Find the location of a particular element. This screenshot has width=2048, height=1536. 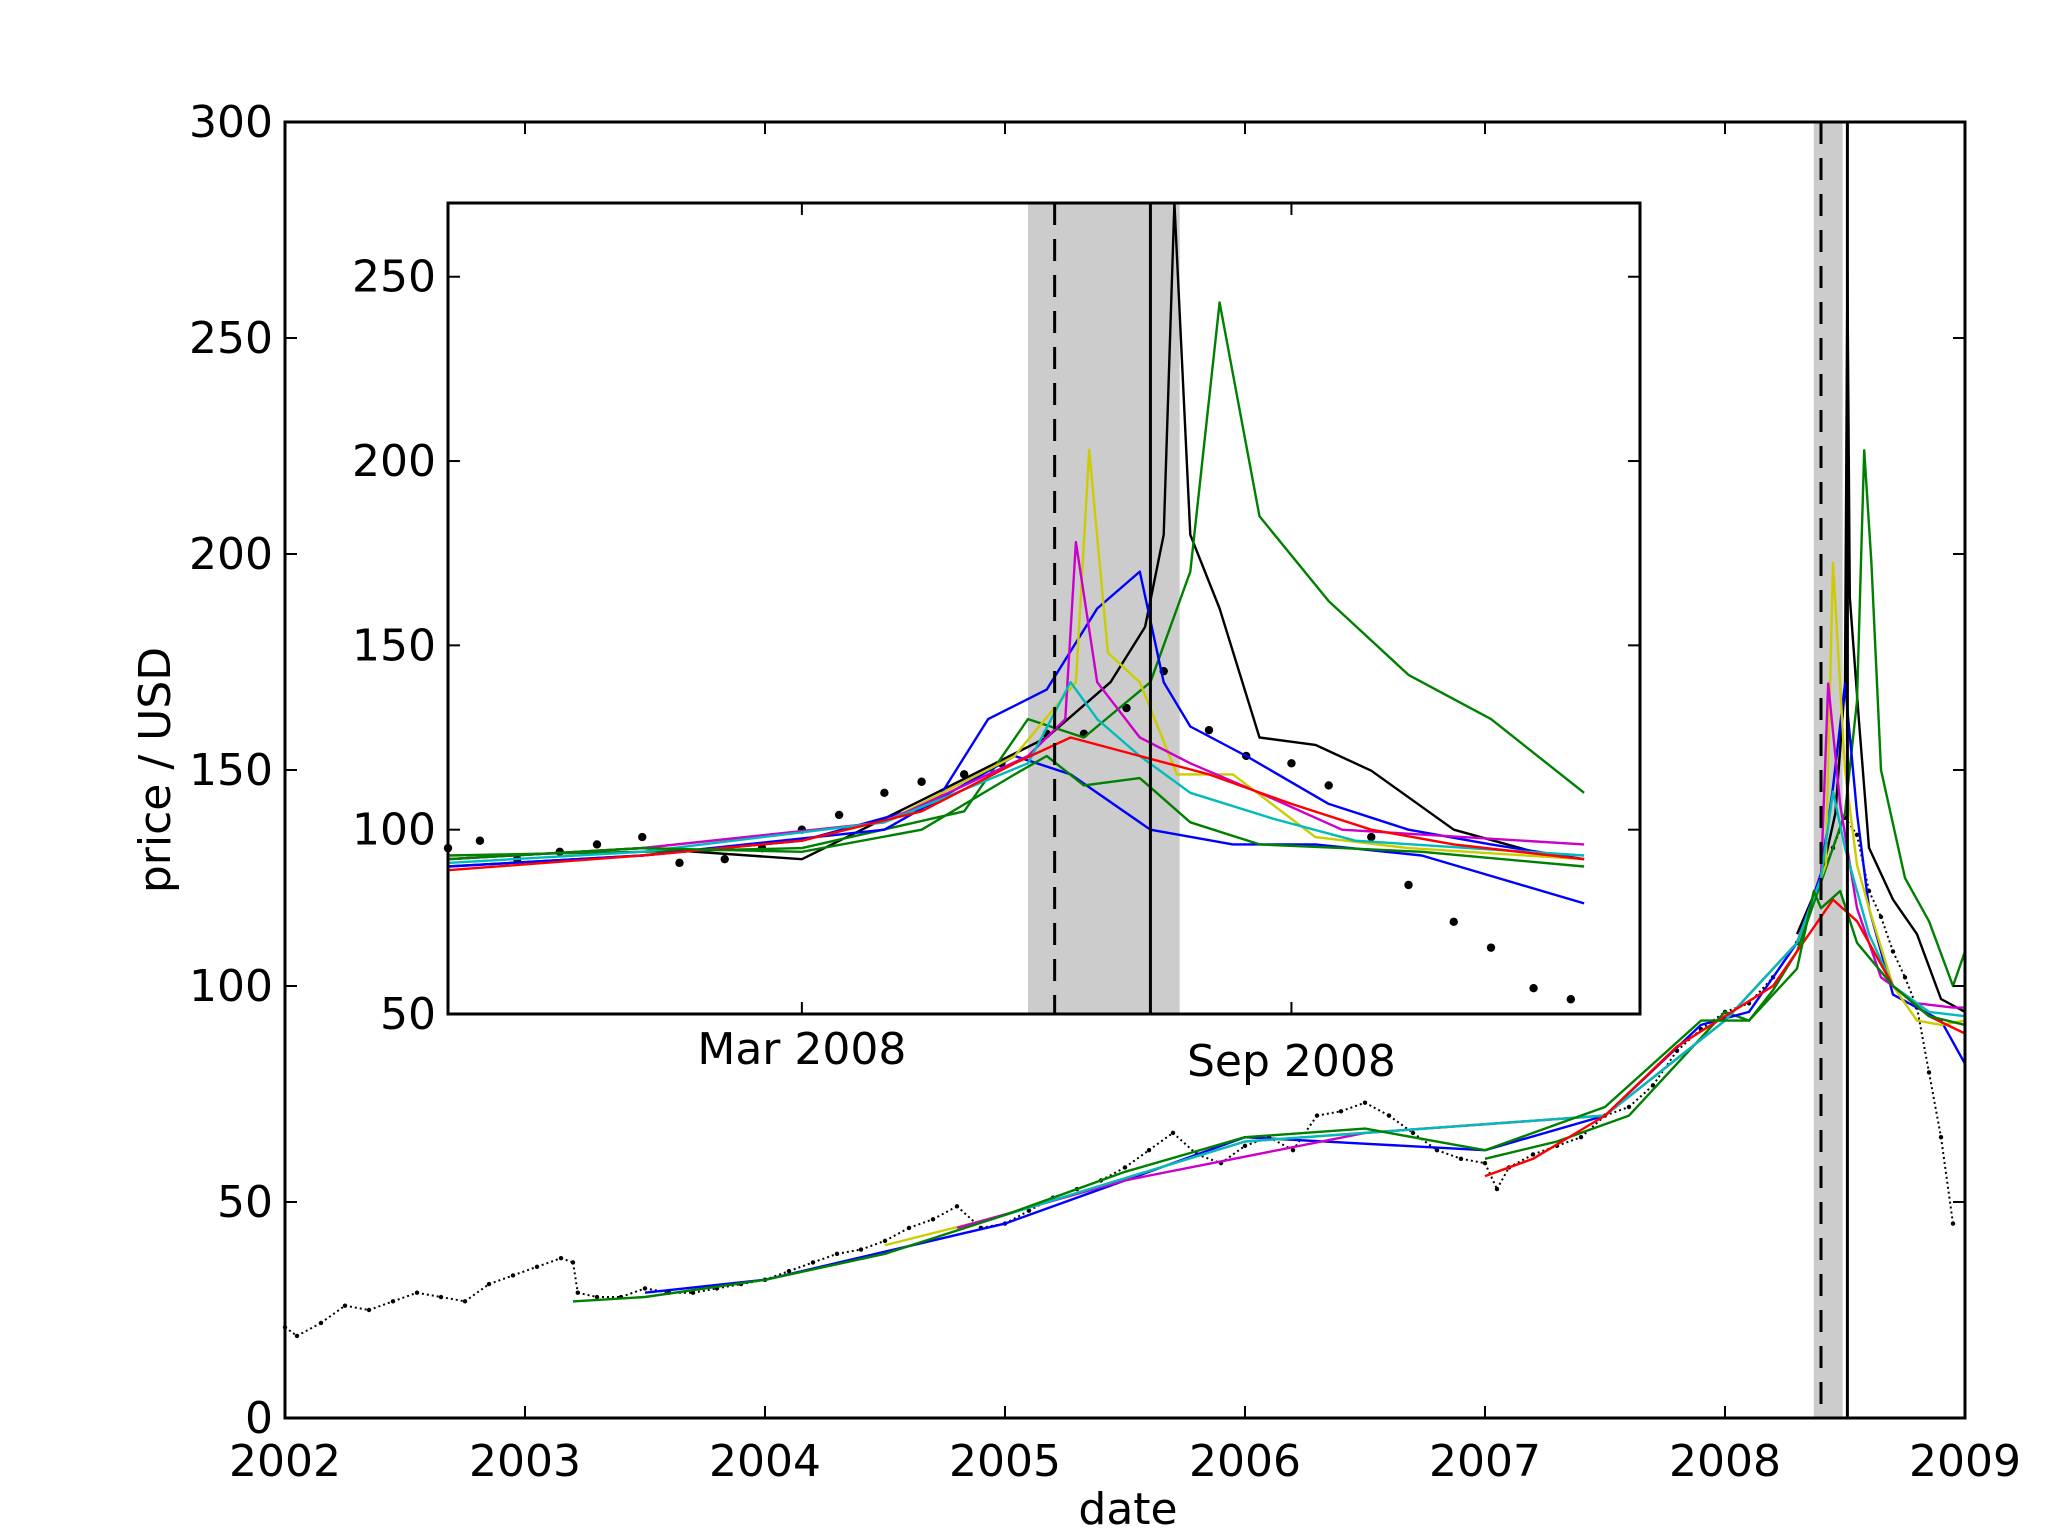

main-ytick-label: 150 is located at coordinates (231, 770).